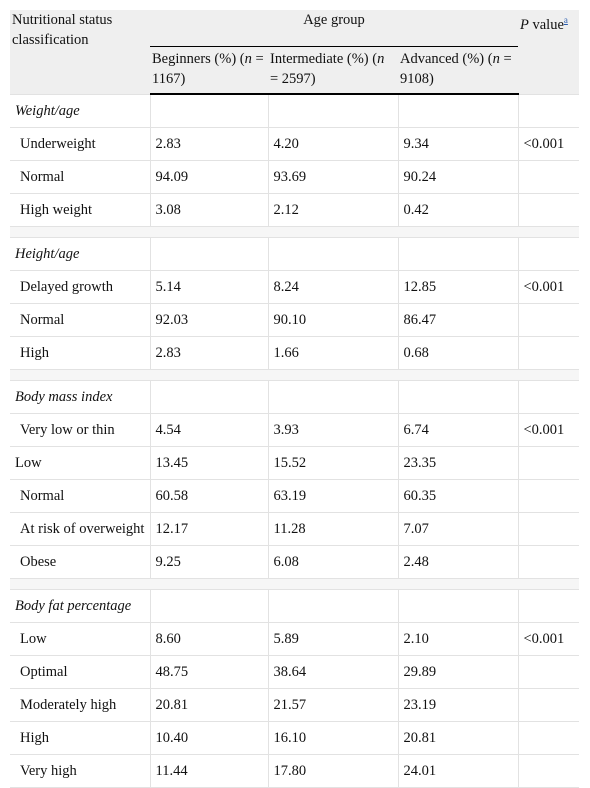 The image size is (590, 788). Describe the element at coordinates (80, 210) in the screenshot. I see `row-label: High weight` at that location.